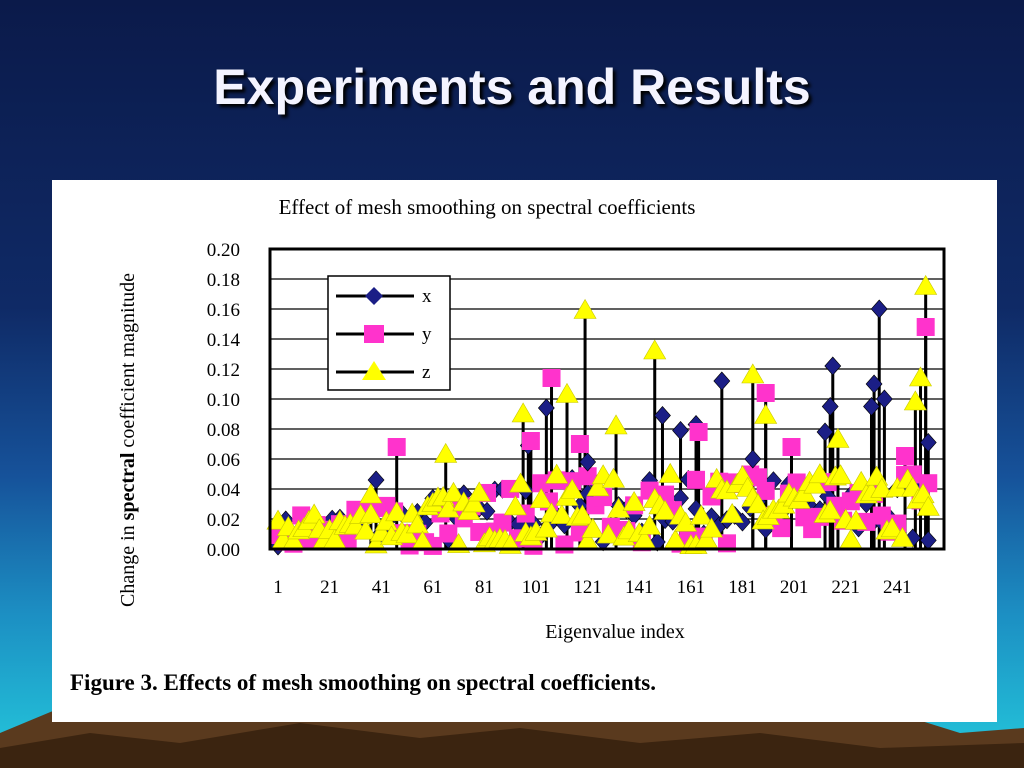 The height and width of the screenshot is (768, 1024). Describe the element at coordinates (794, 587) in the screenshot. I see `x-tick-label: 201` at that location.